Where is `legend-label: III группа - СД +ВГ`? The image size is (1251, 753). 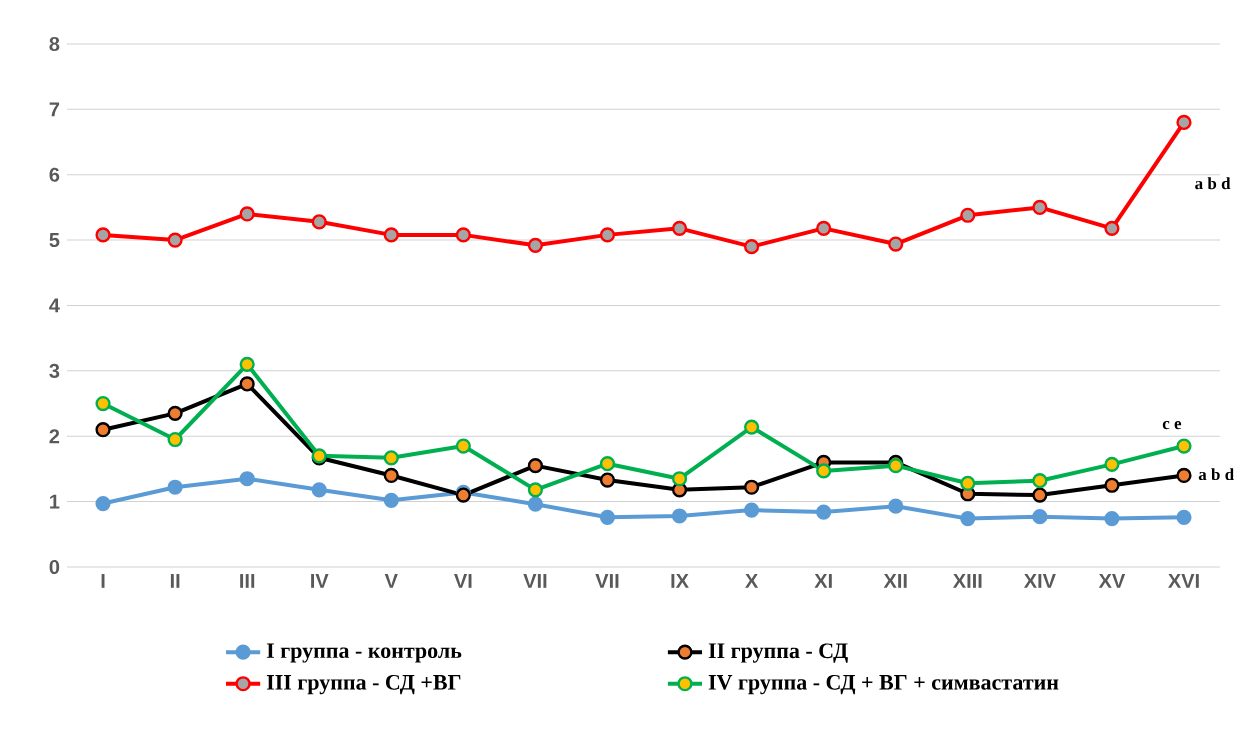
legend-label: III группа - СД +ВГ is located at coordinates (363, 684).